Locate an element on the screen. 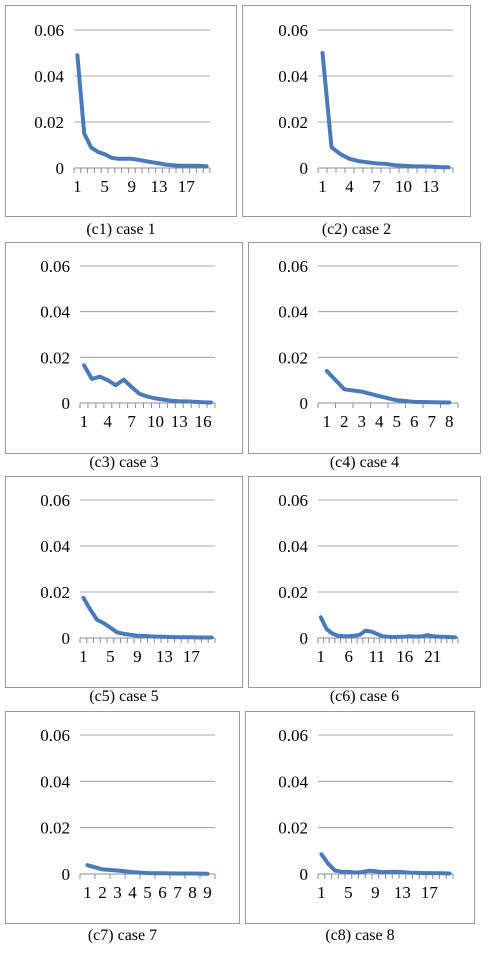  c4-x-tick-label: 1 is located at coordinates (327, 421).